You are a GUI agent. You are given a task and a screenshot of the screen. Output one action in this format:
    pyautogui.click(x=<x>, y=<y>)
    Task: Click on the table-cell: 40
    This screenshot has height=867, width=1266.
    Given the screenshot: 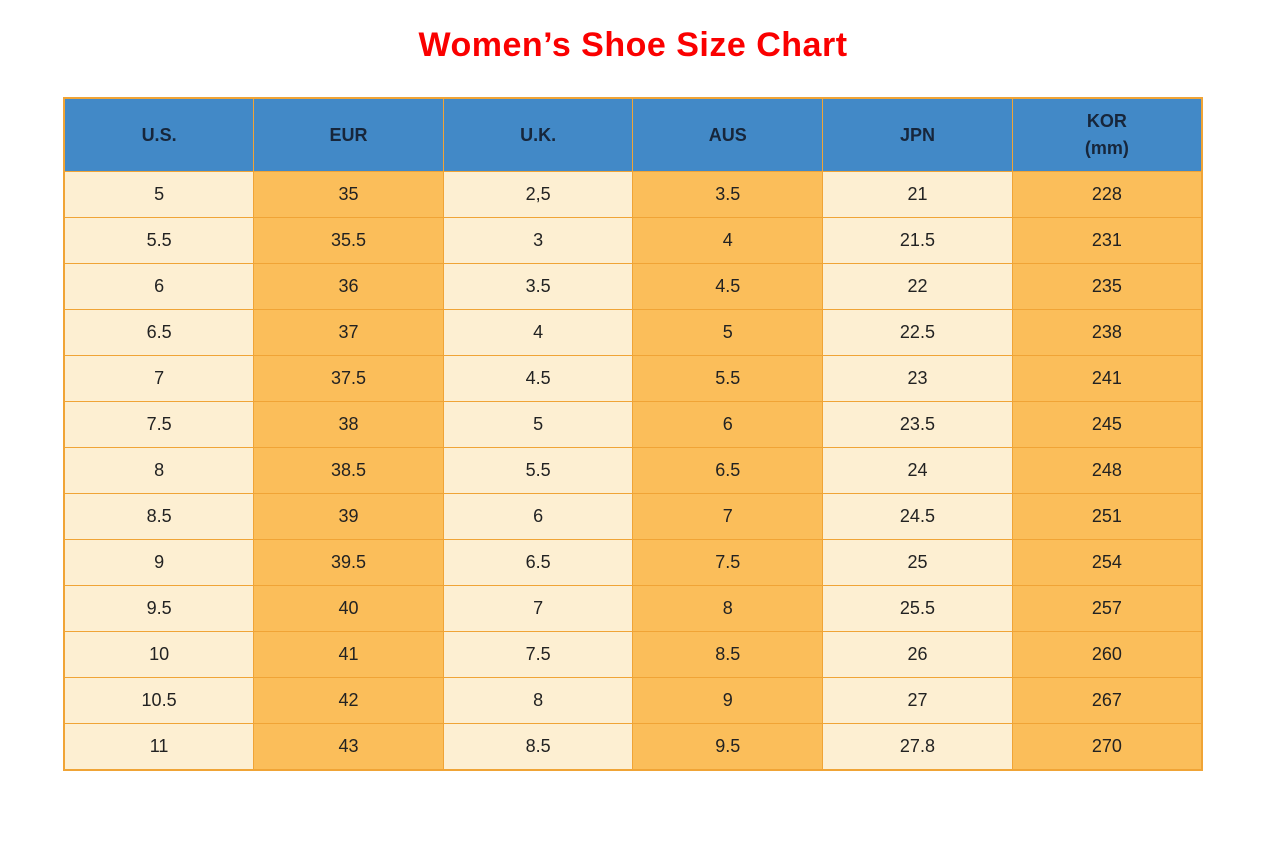 What is the action you would take?
    pyautogui.click(x=348, y=608)
    